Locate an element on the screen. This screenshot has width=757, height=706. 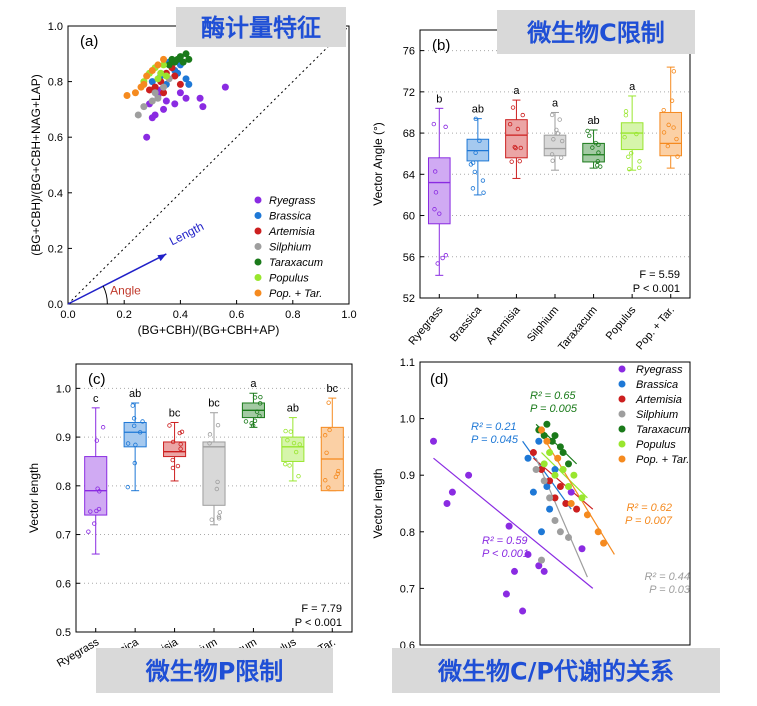
series-ryegrass is located at coordinates (508, 526).